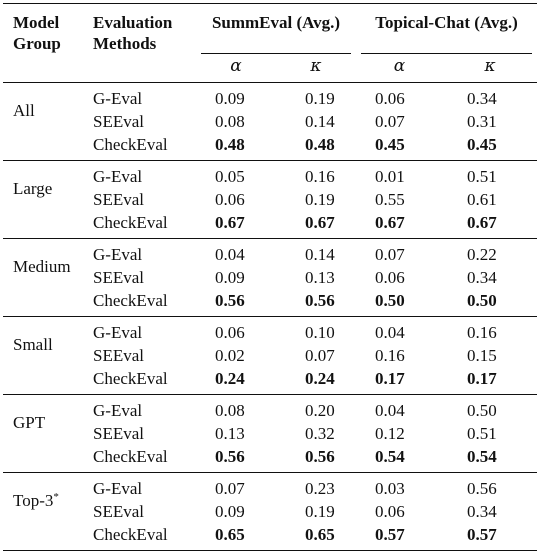 Image resolution: width=541 pixels, height=559 pixels. I want to click on table-row: CheckEval 0.65 0.65 0.57 0.57, so click(270, 537).